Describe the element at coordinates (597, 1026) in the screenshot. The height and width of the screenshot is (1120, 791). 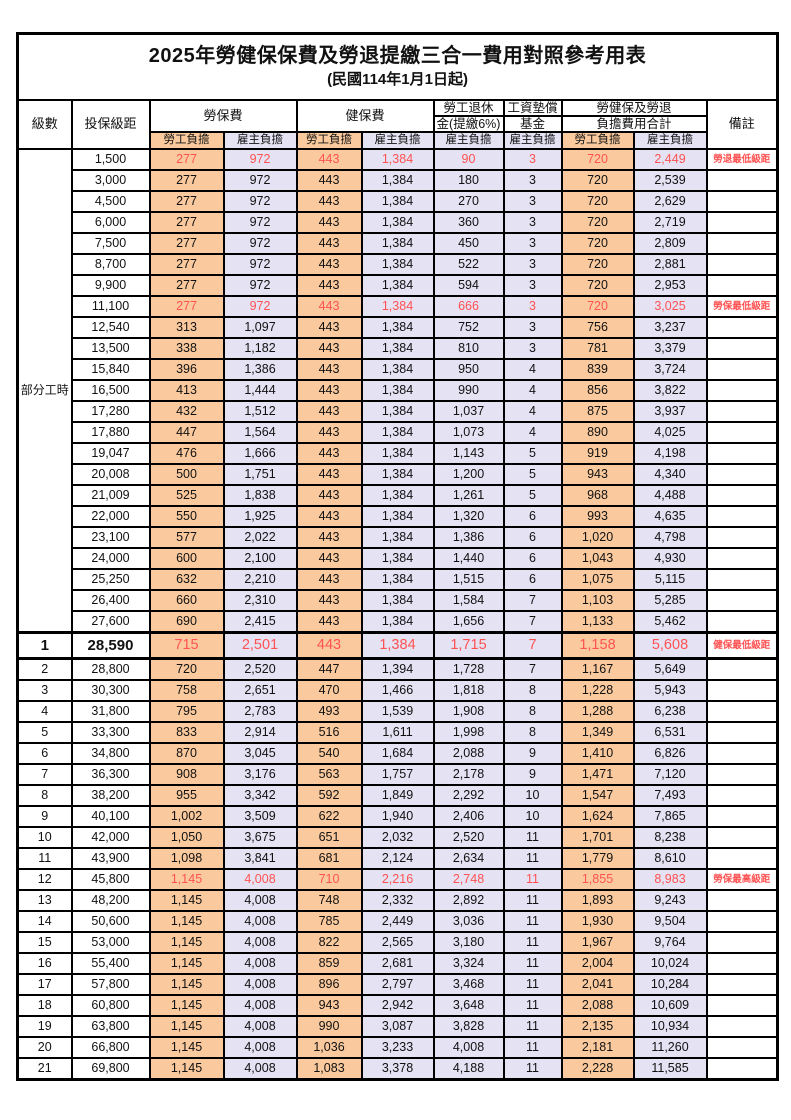
I see `total-employee-cell: 2,135` at that location.